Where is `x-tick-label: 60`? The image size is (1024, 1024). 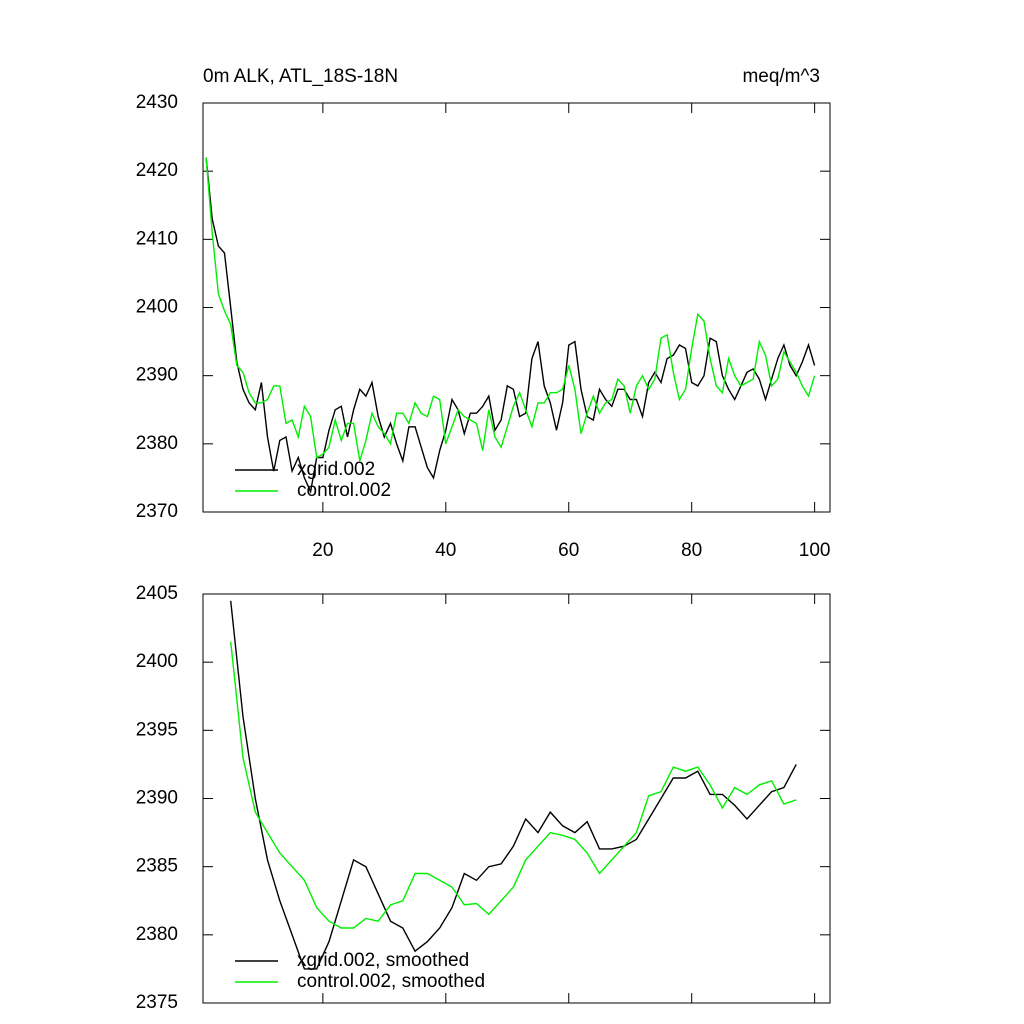 x-tick-label: 60 is located at coordinates (568, 550).